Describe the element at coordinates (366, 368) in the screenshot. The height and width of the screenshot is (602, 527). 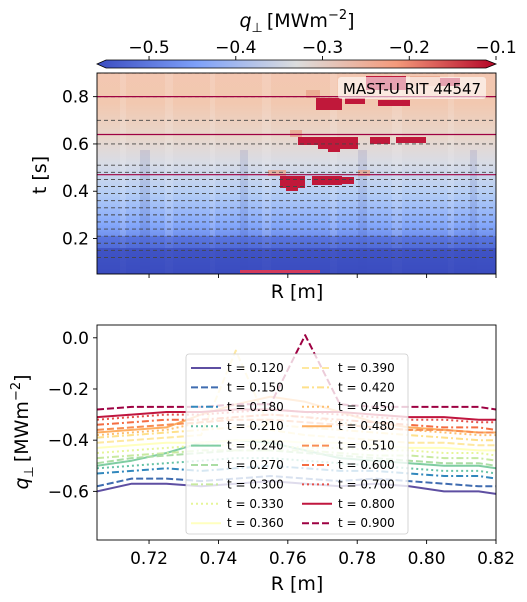
I see `legend-label: t = 0.390` at that location.